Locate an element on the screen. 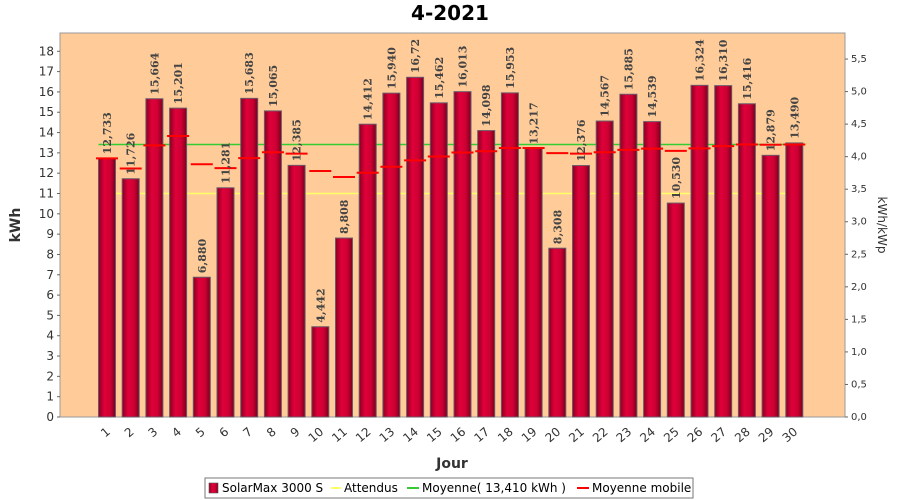  y-tick-label: 3 is located at coordinates (50, 356).